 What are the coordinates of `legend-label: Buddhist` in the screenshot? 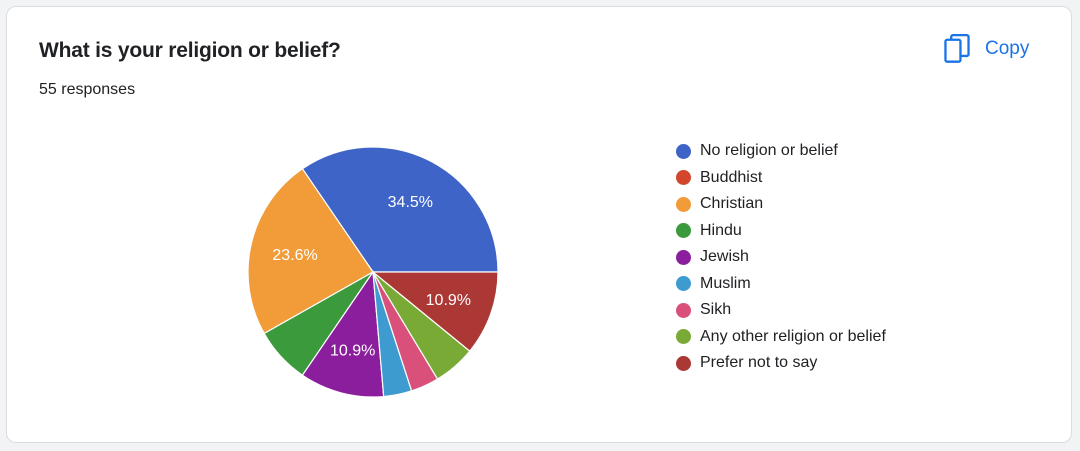 It's located at (731, 177).